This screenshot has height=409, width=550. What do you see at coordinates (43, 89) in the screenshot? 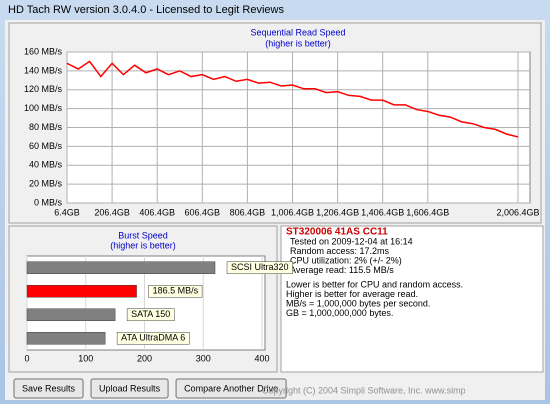
I see `y-tick-label: 120 MB/s` at bounding box center [43, 89].